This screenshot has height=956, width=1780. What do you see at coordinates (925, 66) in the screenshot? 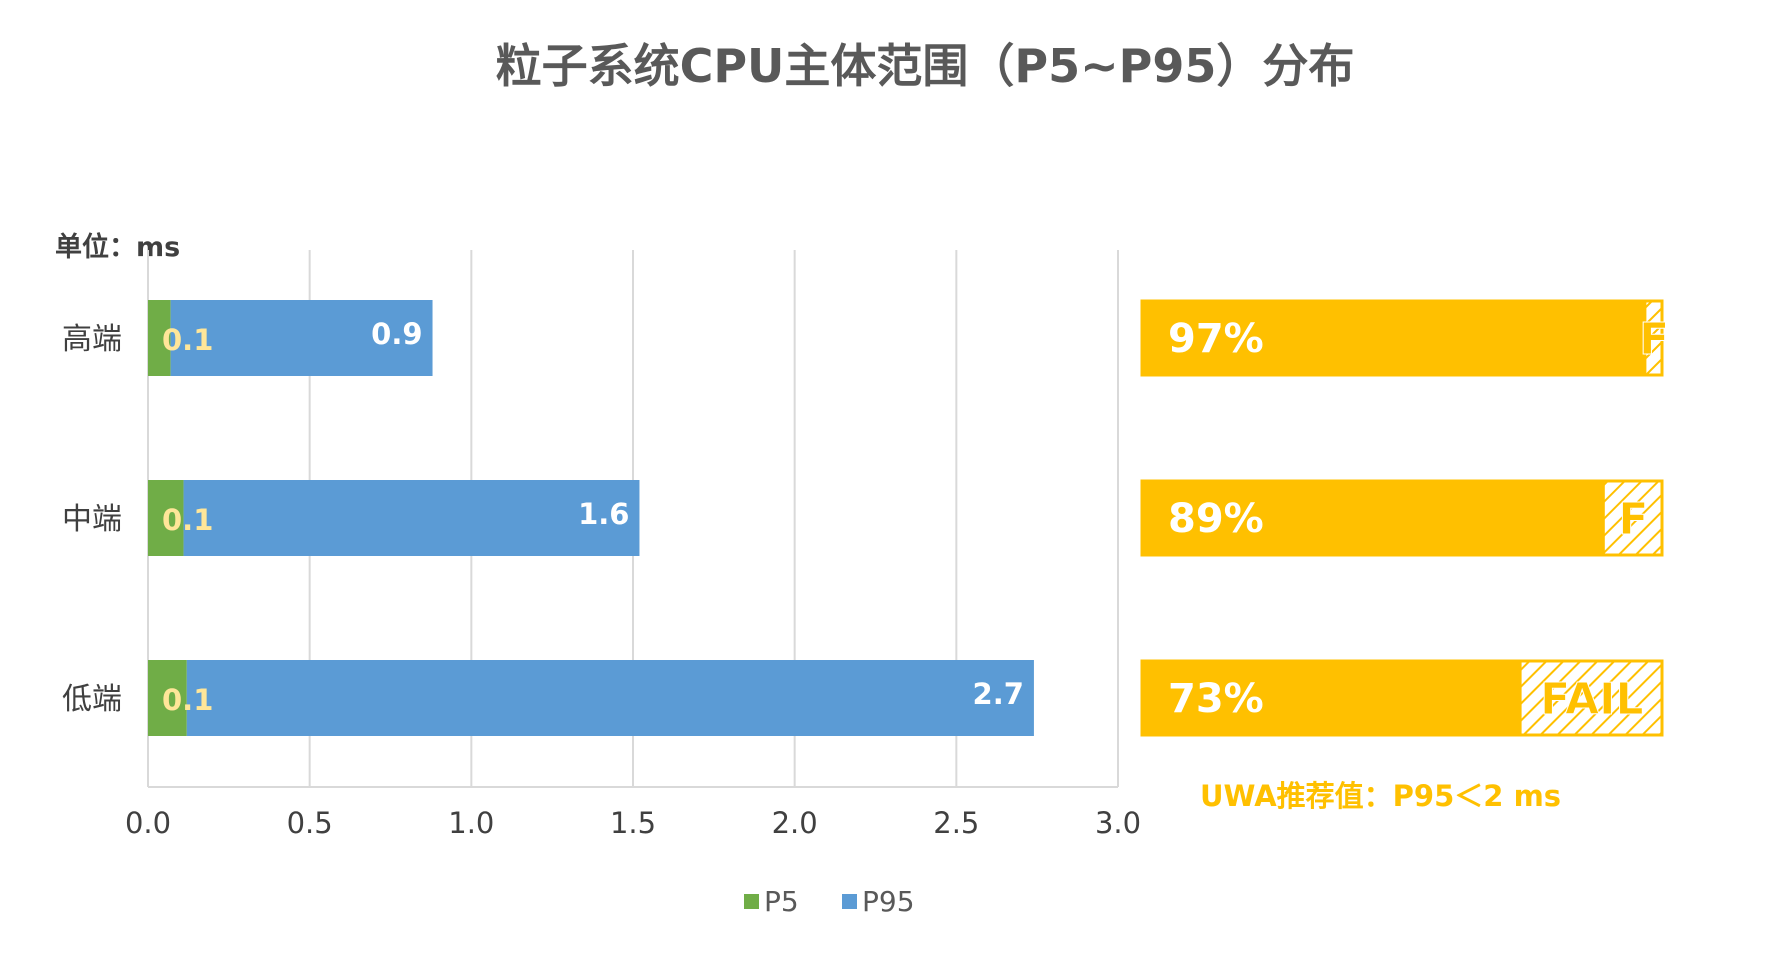
I see `chart-title: 粒子系统CPU主体范围（P5~P95）分布` at bounding box center [925, 66].